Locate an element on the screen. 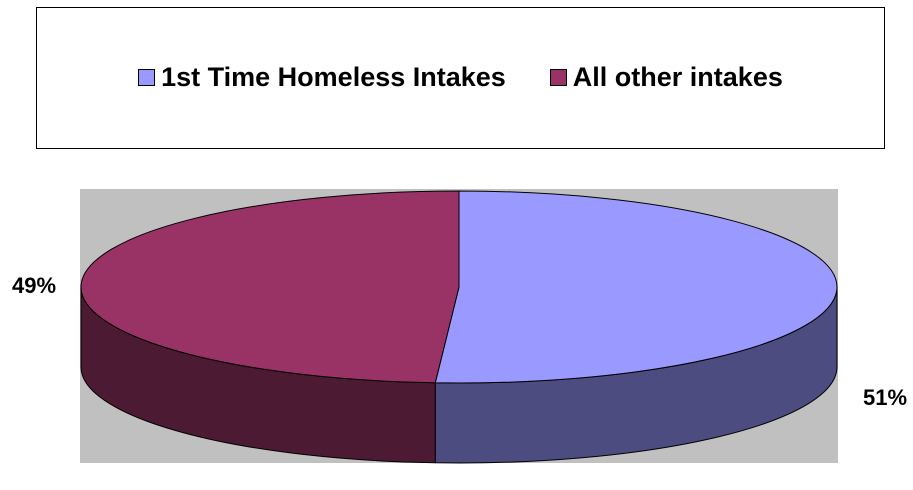 This screenshot has width=913, height=490. legend-swatch-first-time is located at coordinates (147, 77).